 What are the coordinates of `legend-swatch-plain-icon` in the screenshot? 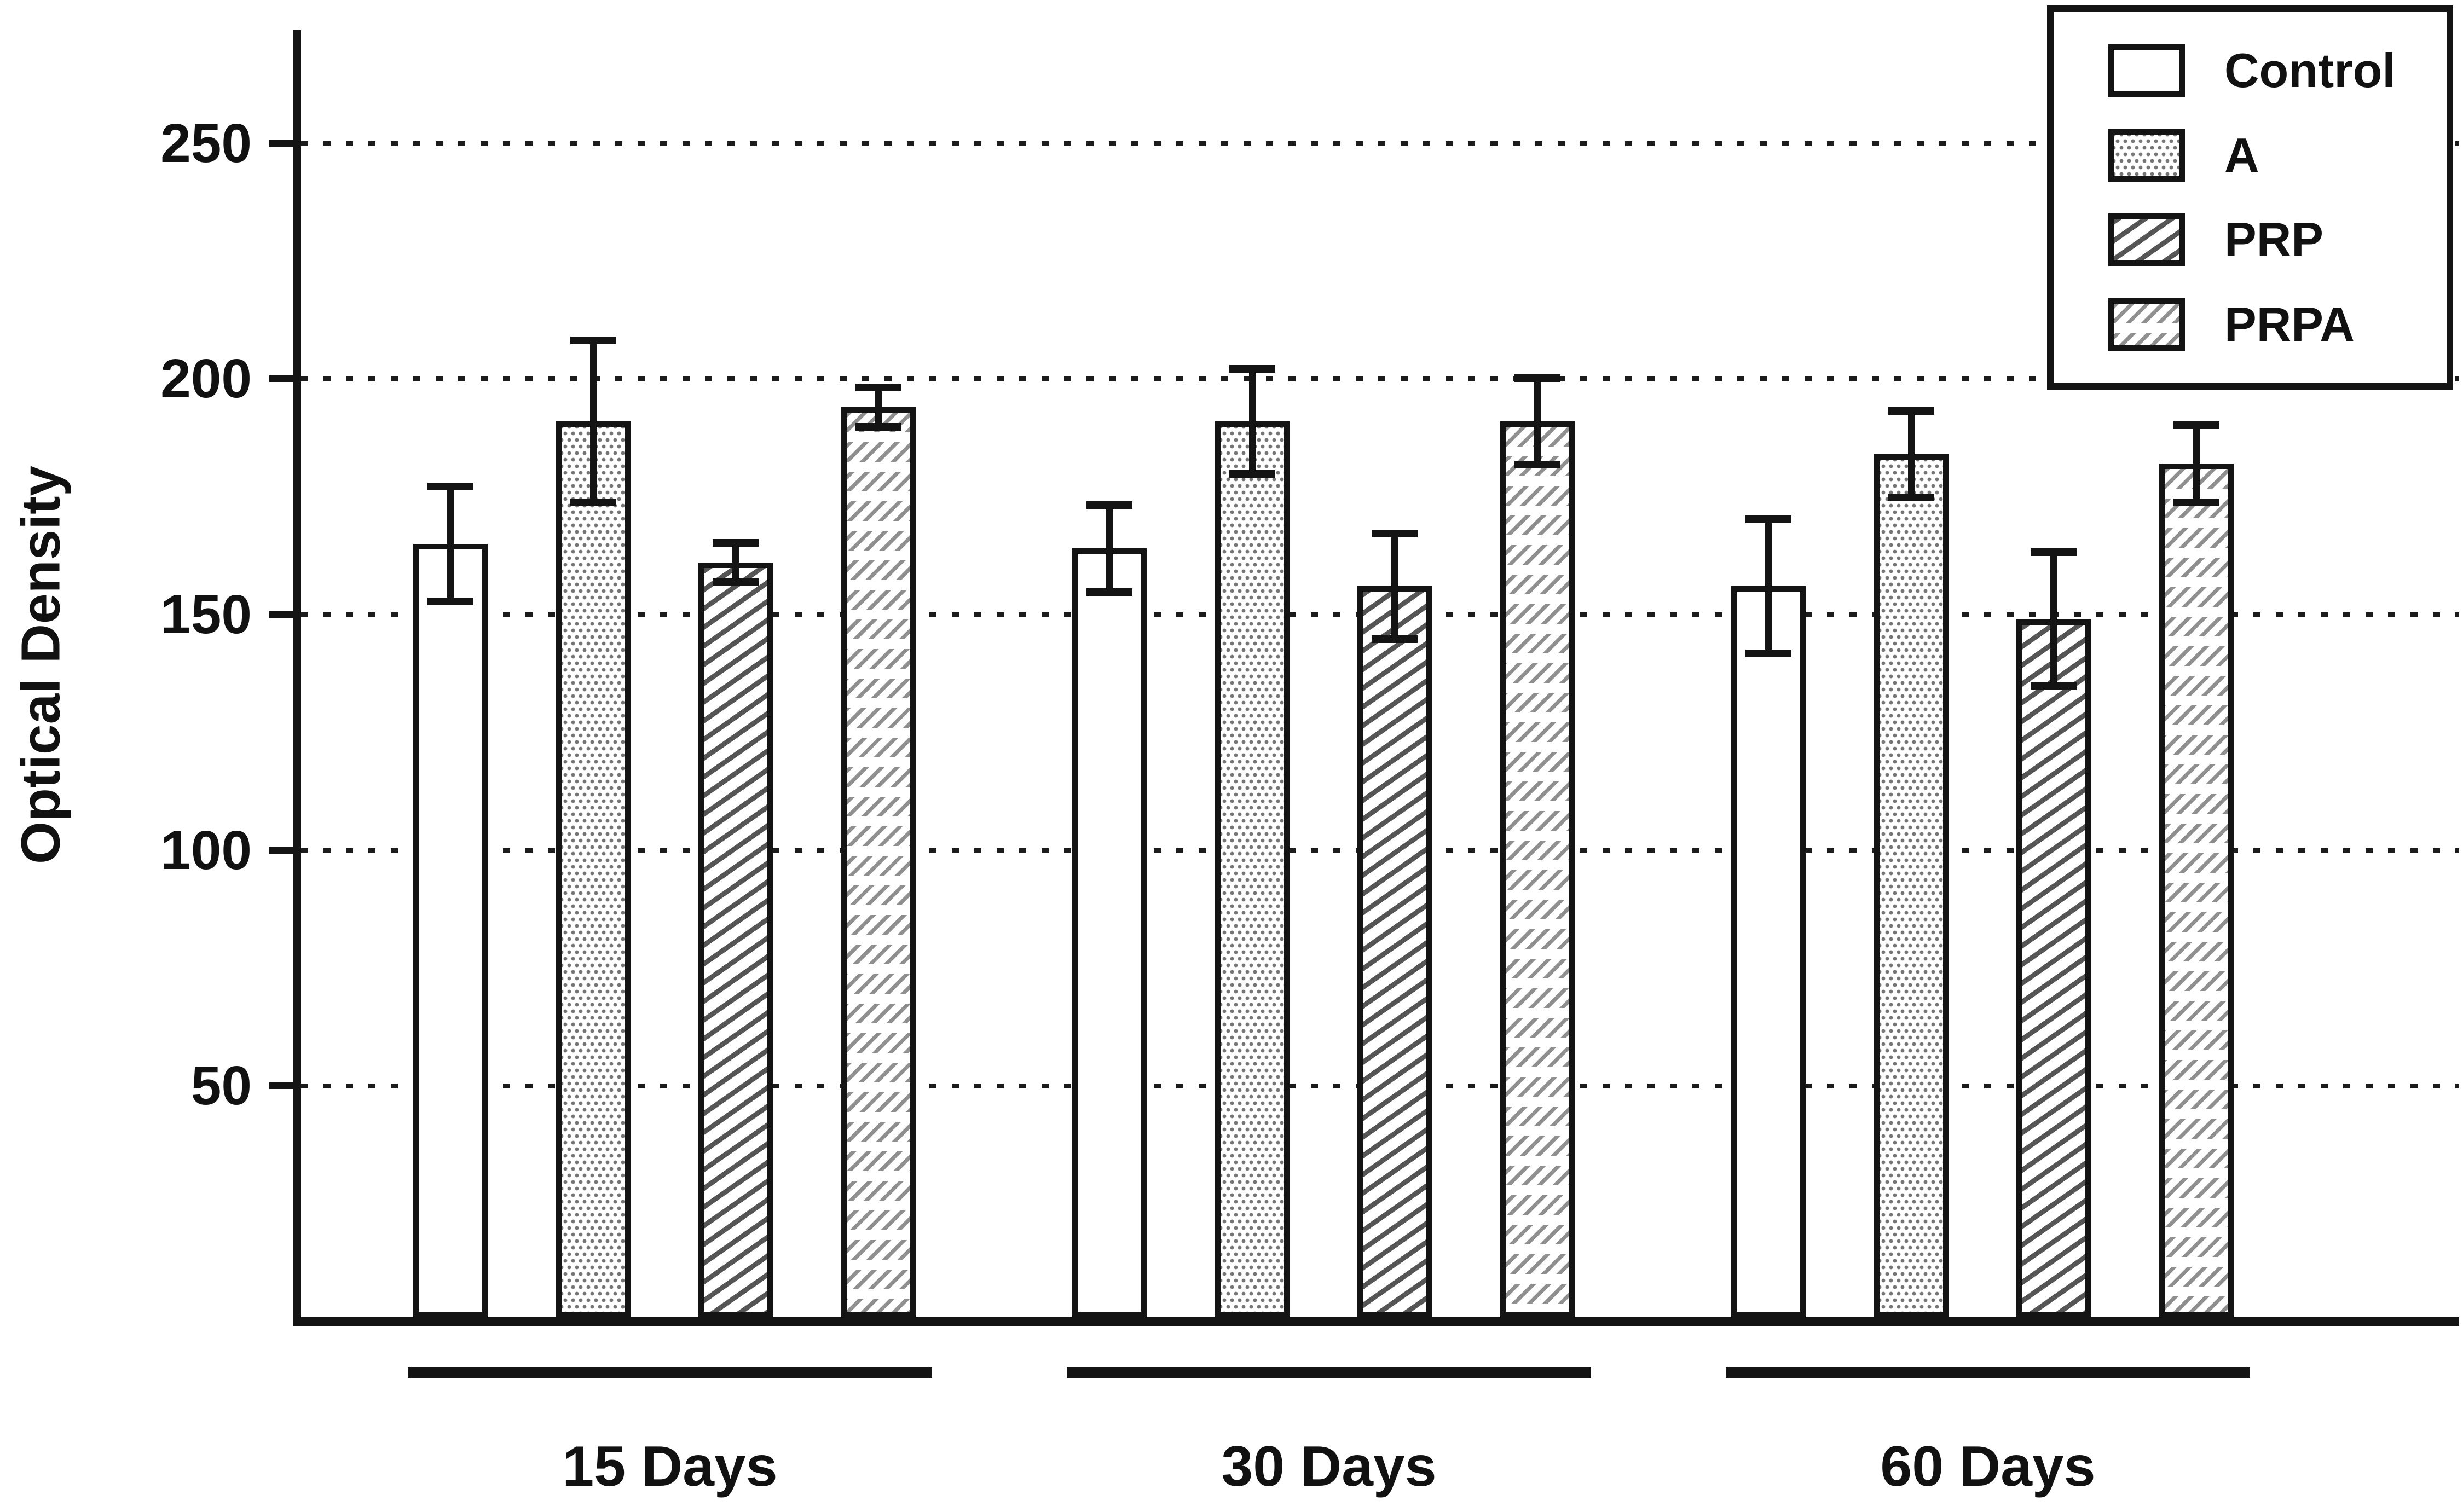 It's located at (2146, 70).